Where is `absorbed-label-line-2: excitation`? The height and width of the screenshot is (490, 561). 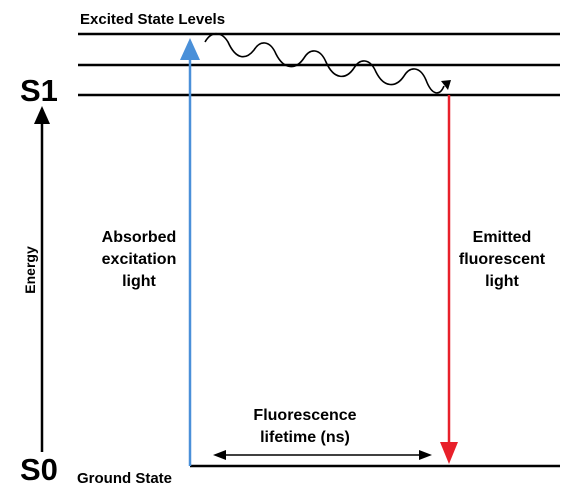
absorbed-label-line-2: excitation is located at coordinates (139, 259).